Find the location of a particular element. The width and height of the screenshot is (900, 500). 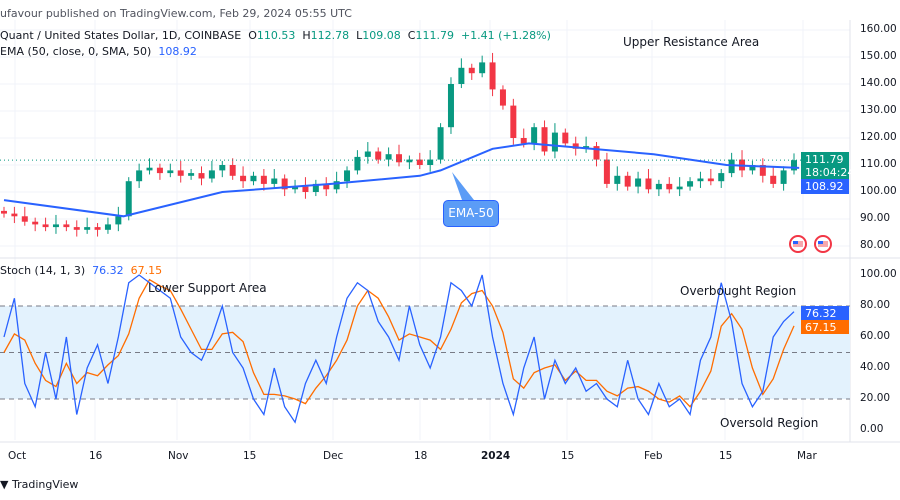

stoch-axis-label: 80.00 is located at coordinates (875, 305).